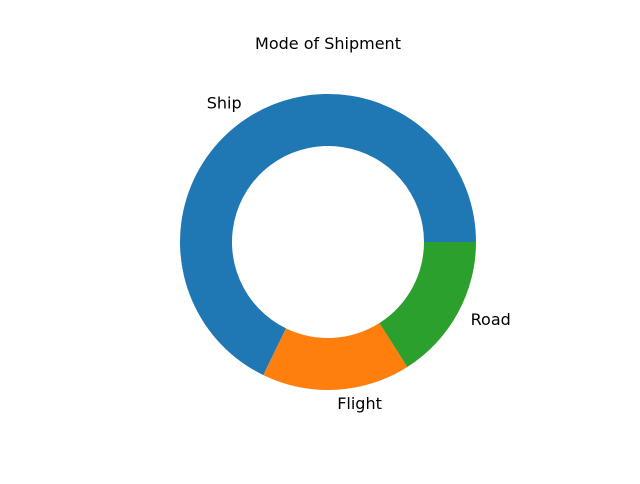  Describe the element at coordinates (328, 43) in the screenshot. I see `chart-title: Mode of Shipment` at that location.